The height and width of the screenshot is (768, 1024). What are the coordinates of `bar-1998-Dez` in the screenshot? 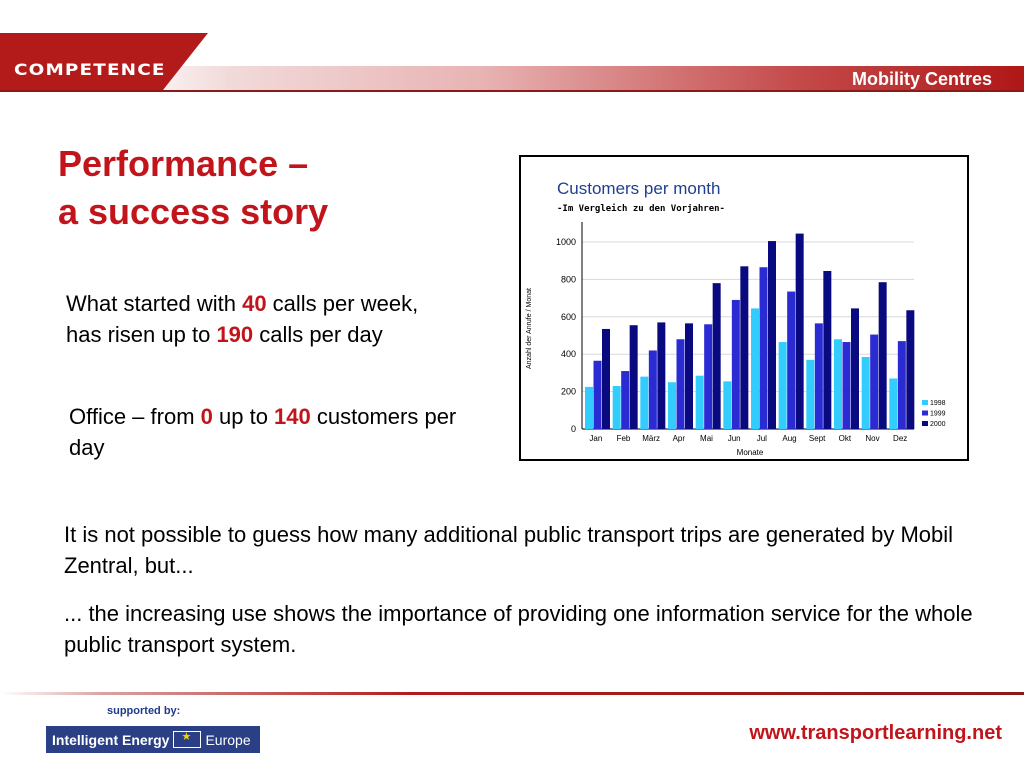 It's located at (893, 403).